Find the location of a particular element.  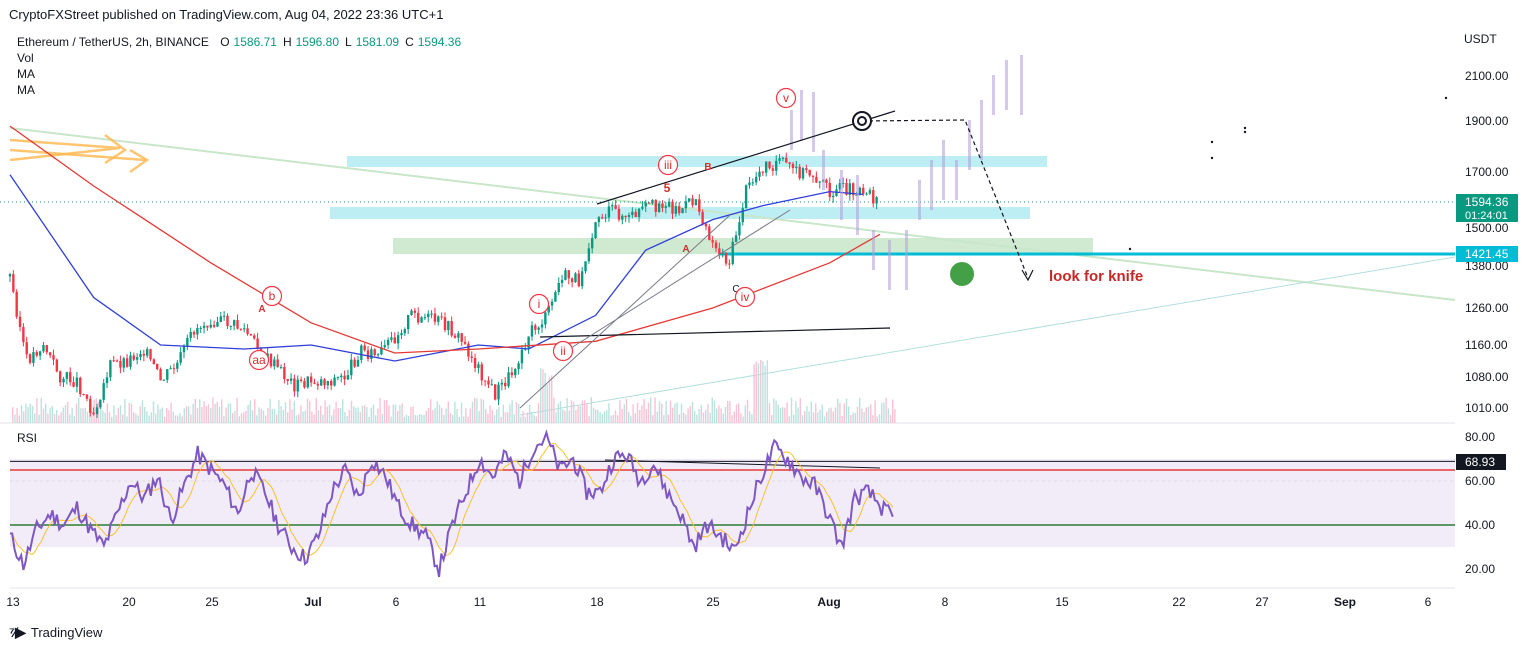

indicator-vol: Vol is located at coordinates (25, 58).